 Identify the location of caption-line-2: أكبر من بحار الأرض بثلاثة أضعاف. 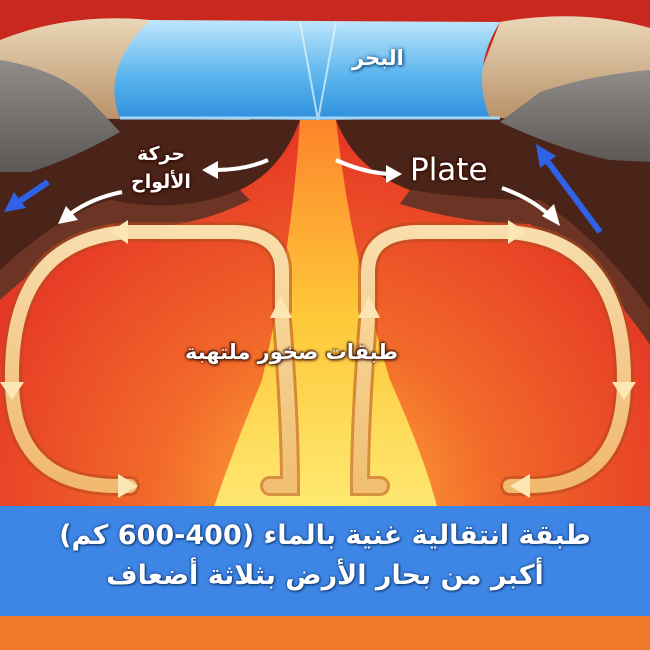
(325, 575).